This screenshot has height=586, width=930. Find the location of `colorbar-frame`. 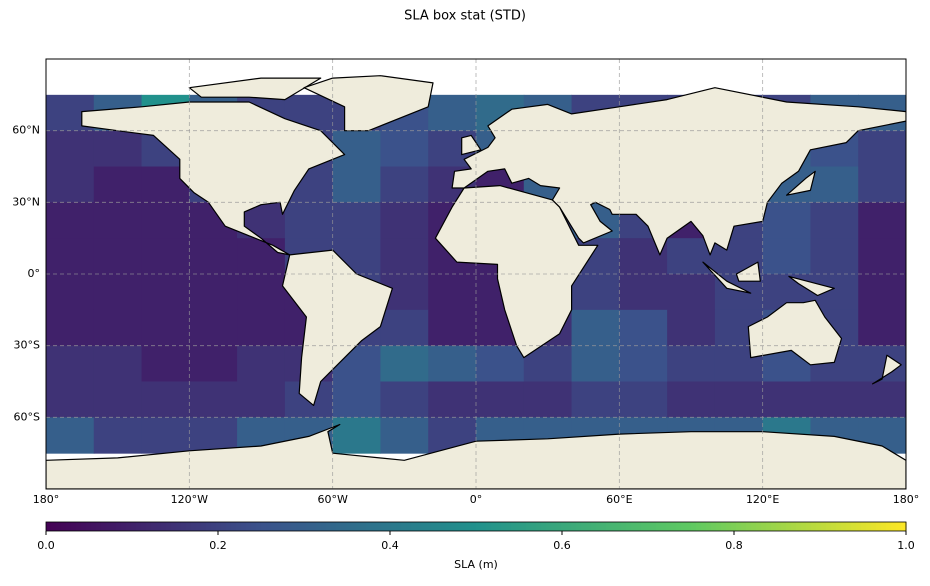

colorbar-frame is located at coordinates (476, 526).